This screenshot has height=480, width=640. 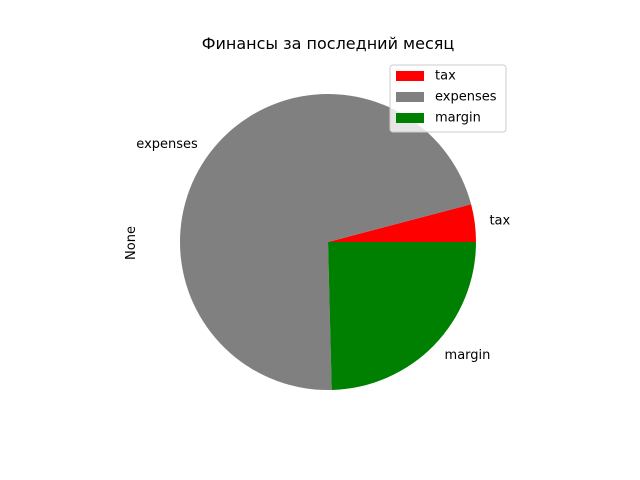 I want to click on pie-slice-margin, so click(x=402, y=316).